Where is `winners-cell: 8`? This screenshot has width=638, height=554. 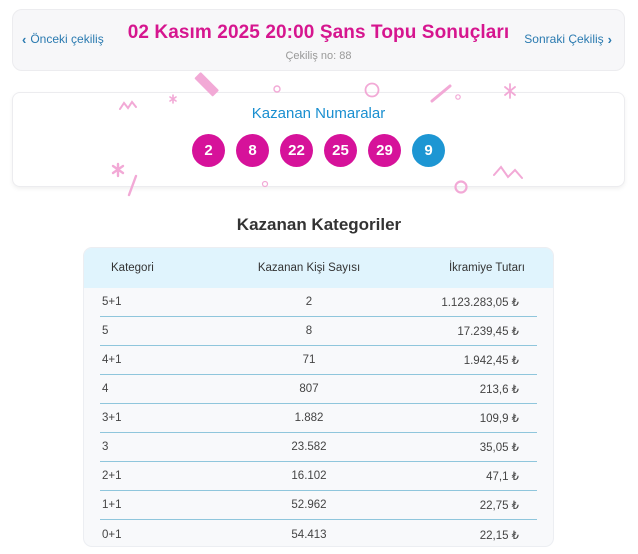
winners-cell: 8 is located at coordinates (309, 331).